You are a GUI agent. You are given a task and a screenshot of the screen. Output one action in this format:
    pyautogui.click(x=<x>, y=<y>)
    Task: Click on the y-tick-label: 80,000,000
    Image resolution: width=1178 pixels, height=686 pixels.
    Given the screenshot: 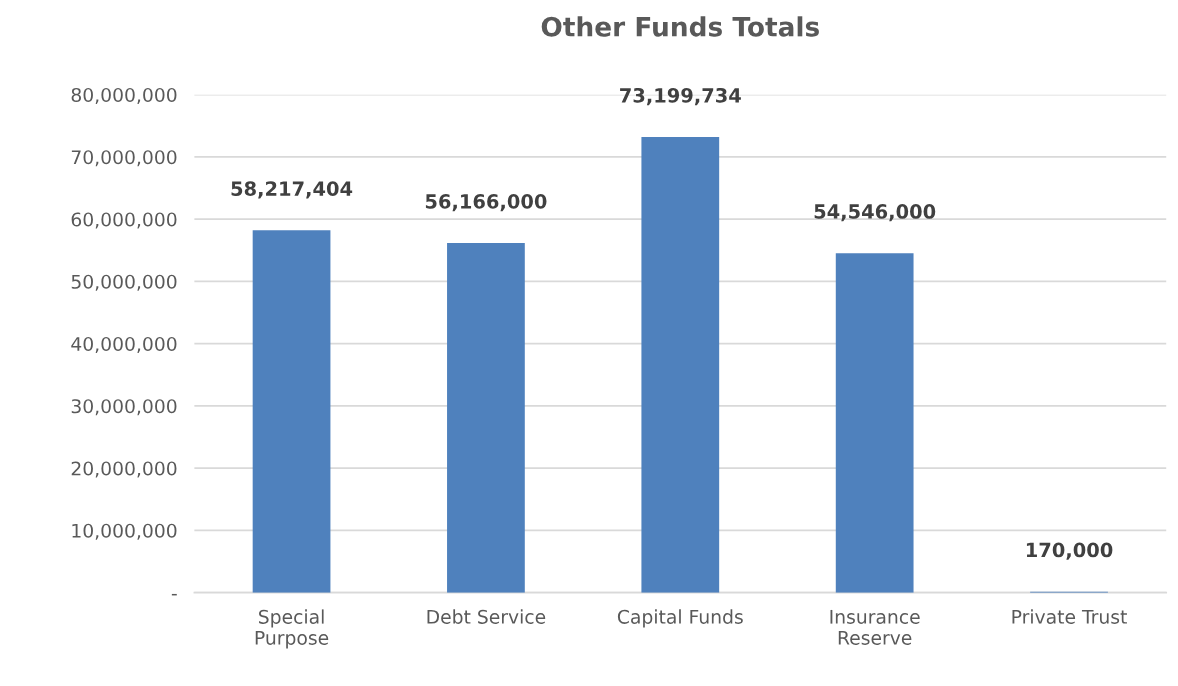 What is the action you would take?
    pyautogui.click(x=124, y=95)
    